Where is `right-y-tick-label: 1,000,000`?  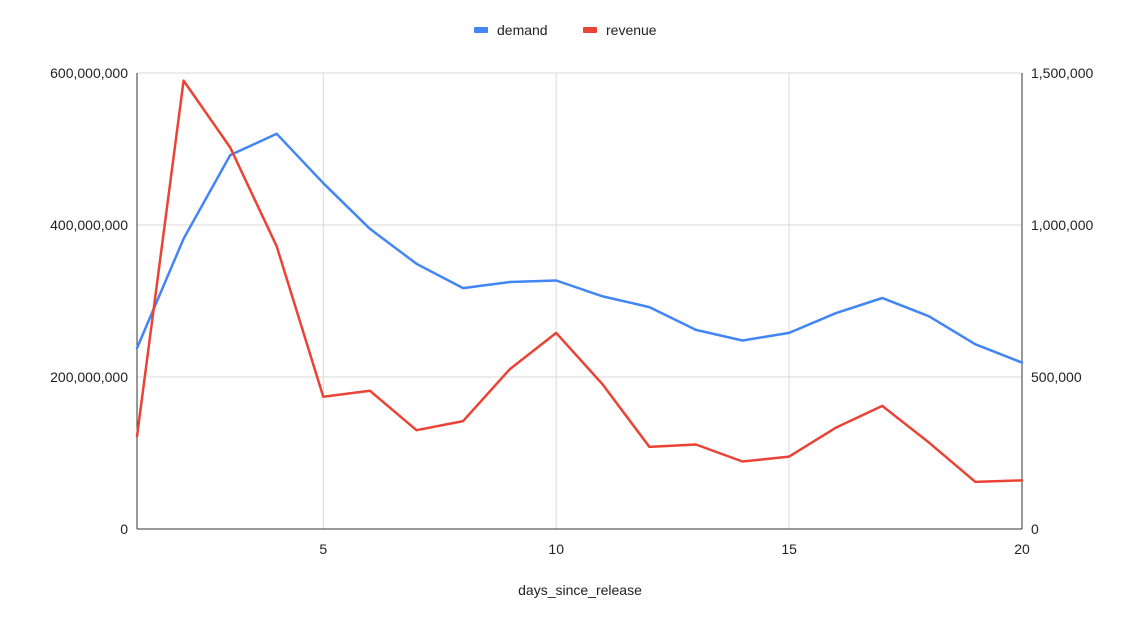 right-y-tick-label: 1,000,000 is located at coordinates (1062, 225).